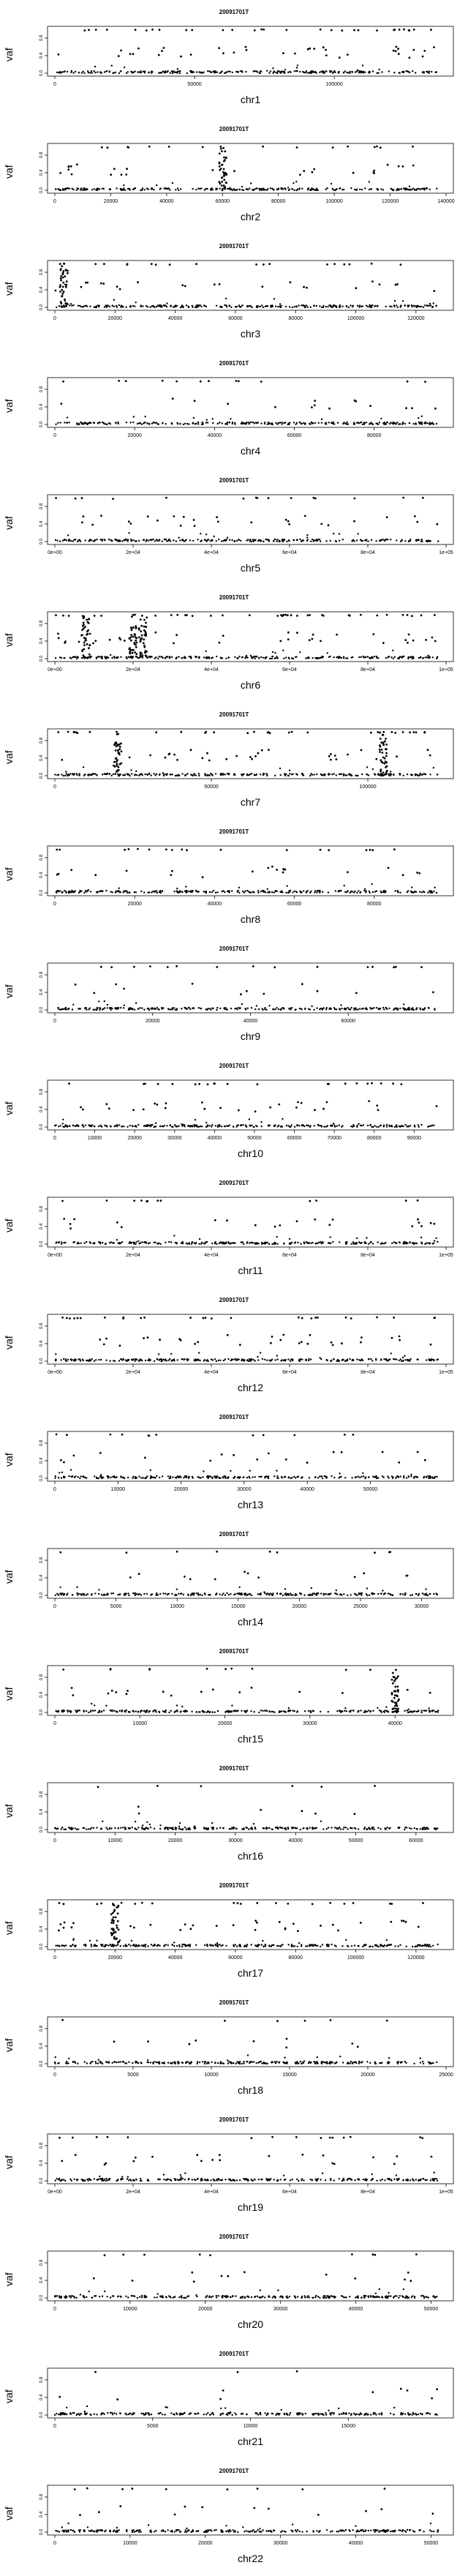  Describe the element at coordinates (133, 670) in the screenshot. I see `x-tick-label: 2e+04` at that location.